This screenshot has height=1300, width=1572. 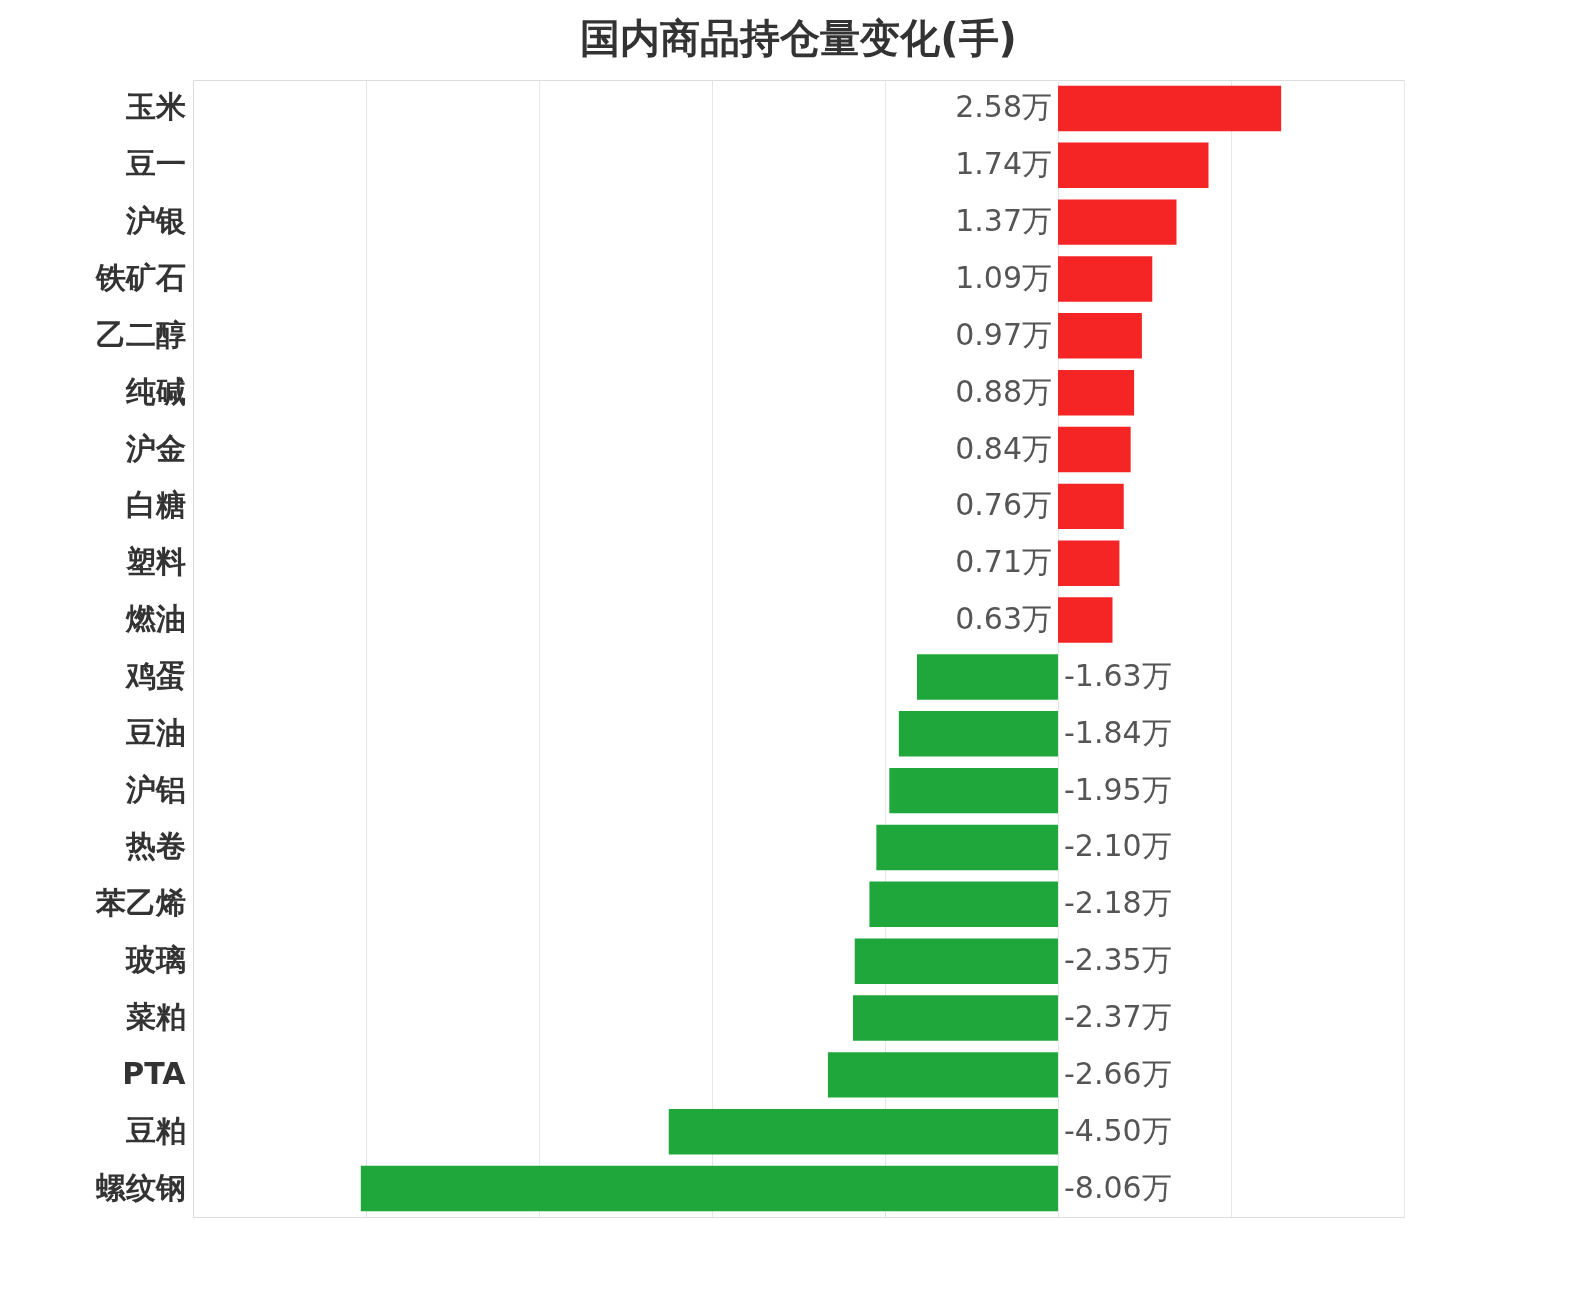 I want to click on y-tick-label: 白糖, so click(x=155, y=505).